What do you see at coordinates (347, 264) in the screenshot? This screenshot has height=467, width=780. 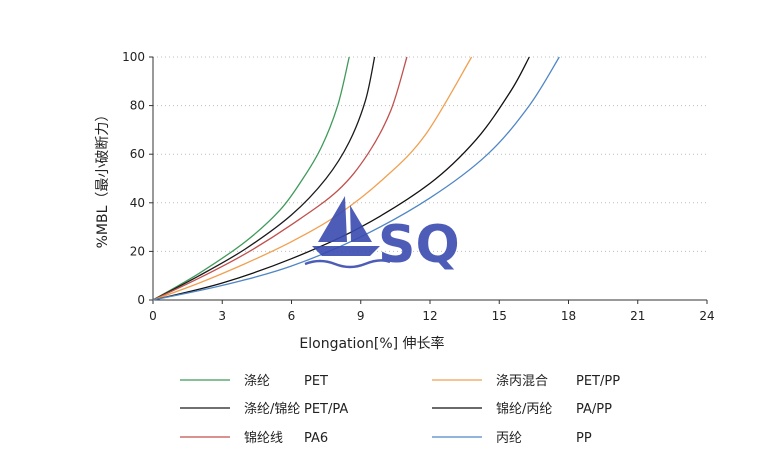 I see `wave-icon` at bounding box center [347, 264].